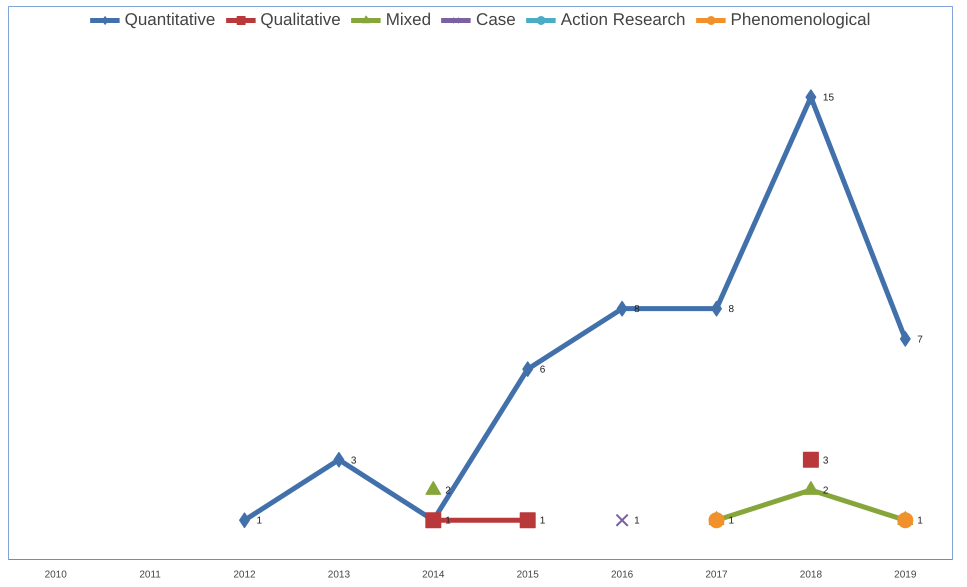 The height and width of the screenshot is (587, 967). I want to click on x-tick-label: 2012, so click(244, 575).